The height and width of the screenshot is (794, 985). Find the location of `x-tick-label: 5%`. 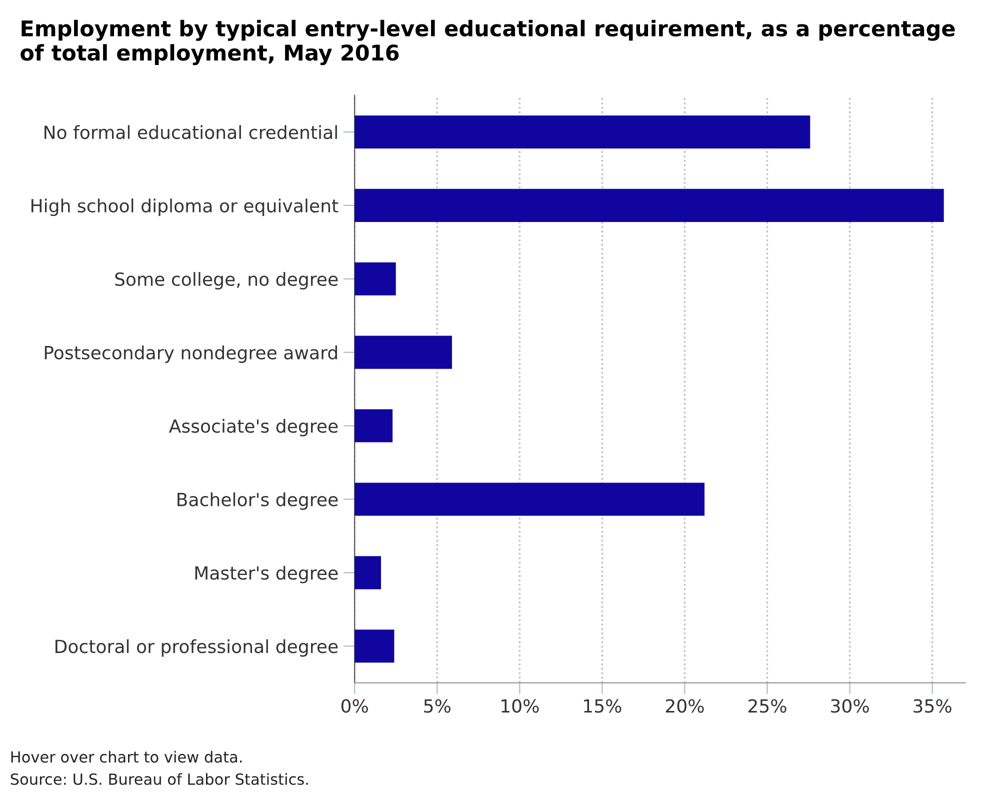

x-tick-label: 5% is located at coordinates (437, 706).